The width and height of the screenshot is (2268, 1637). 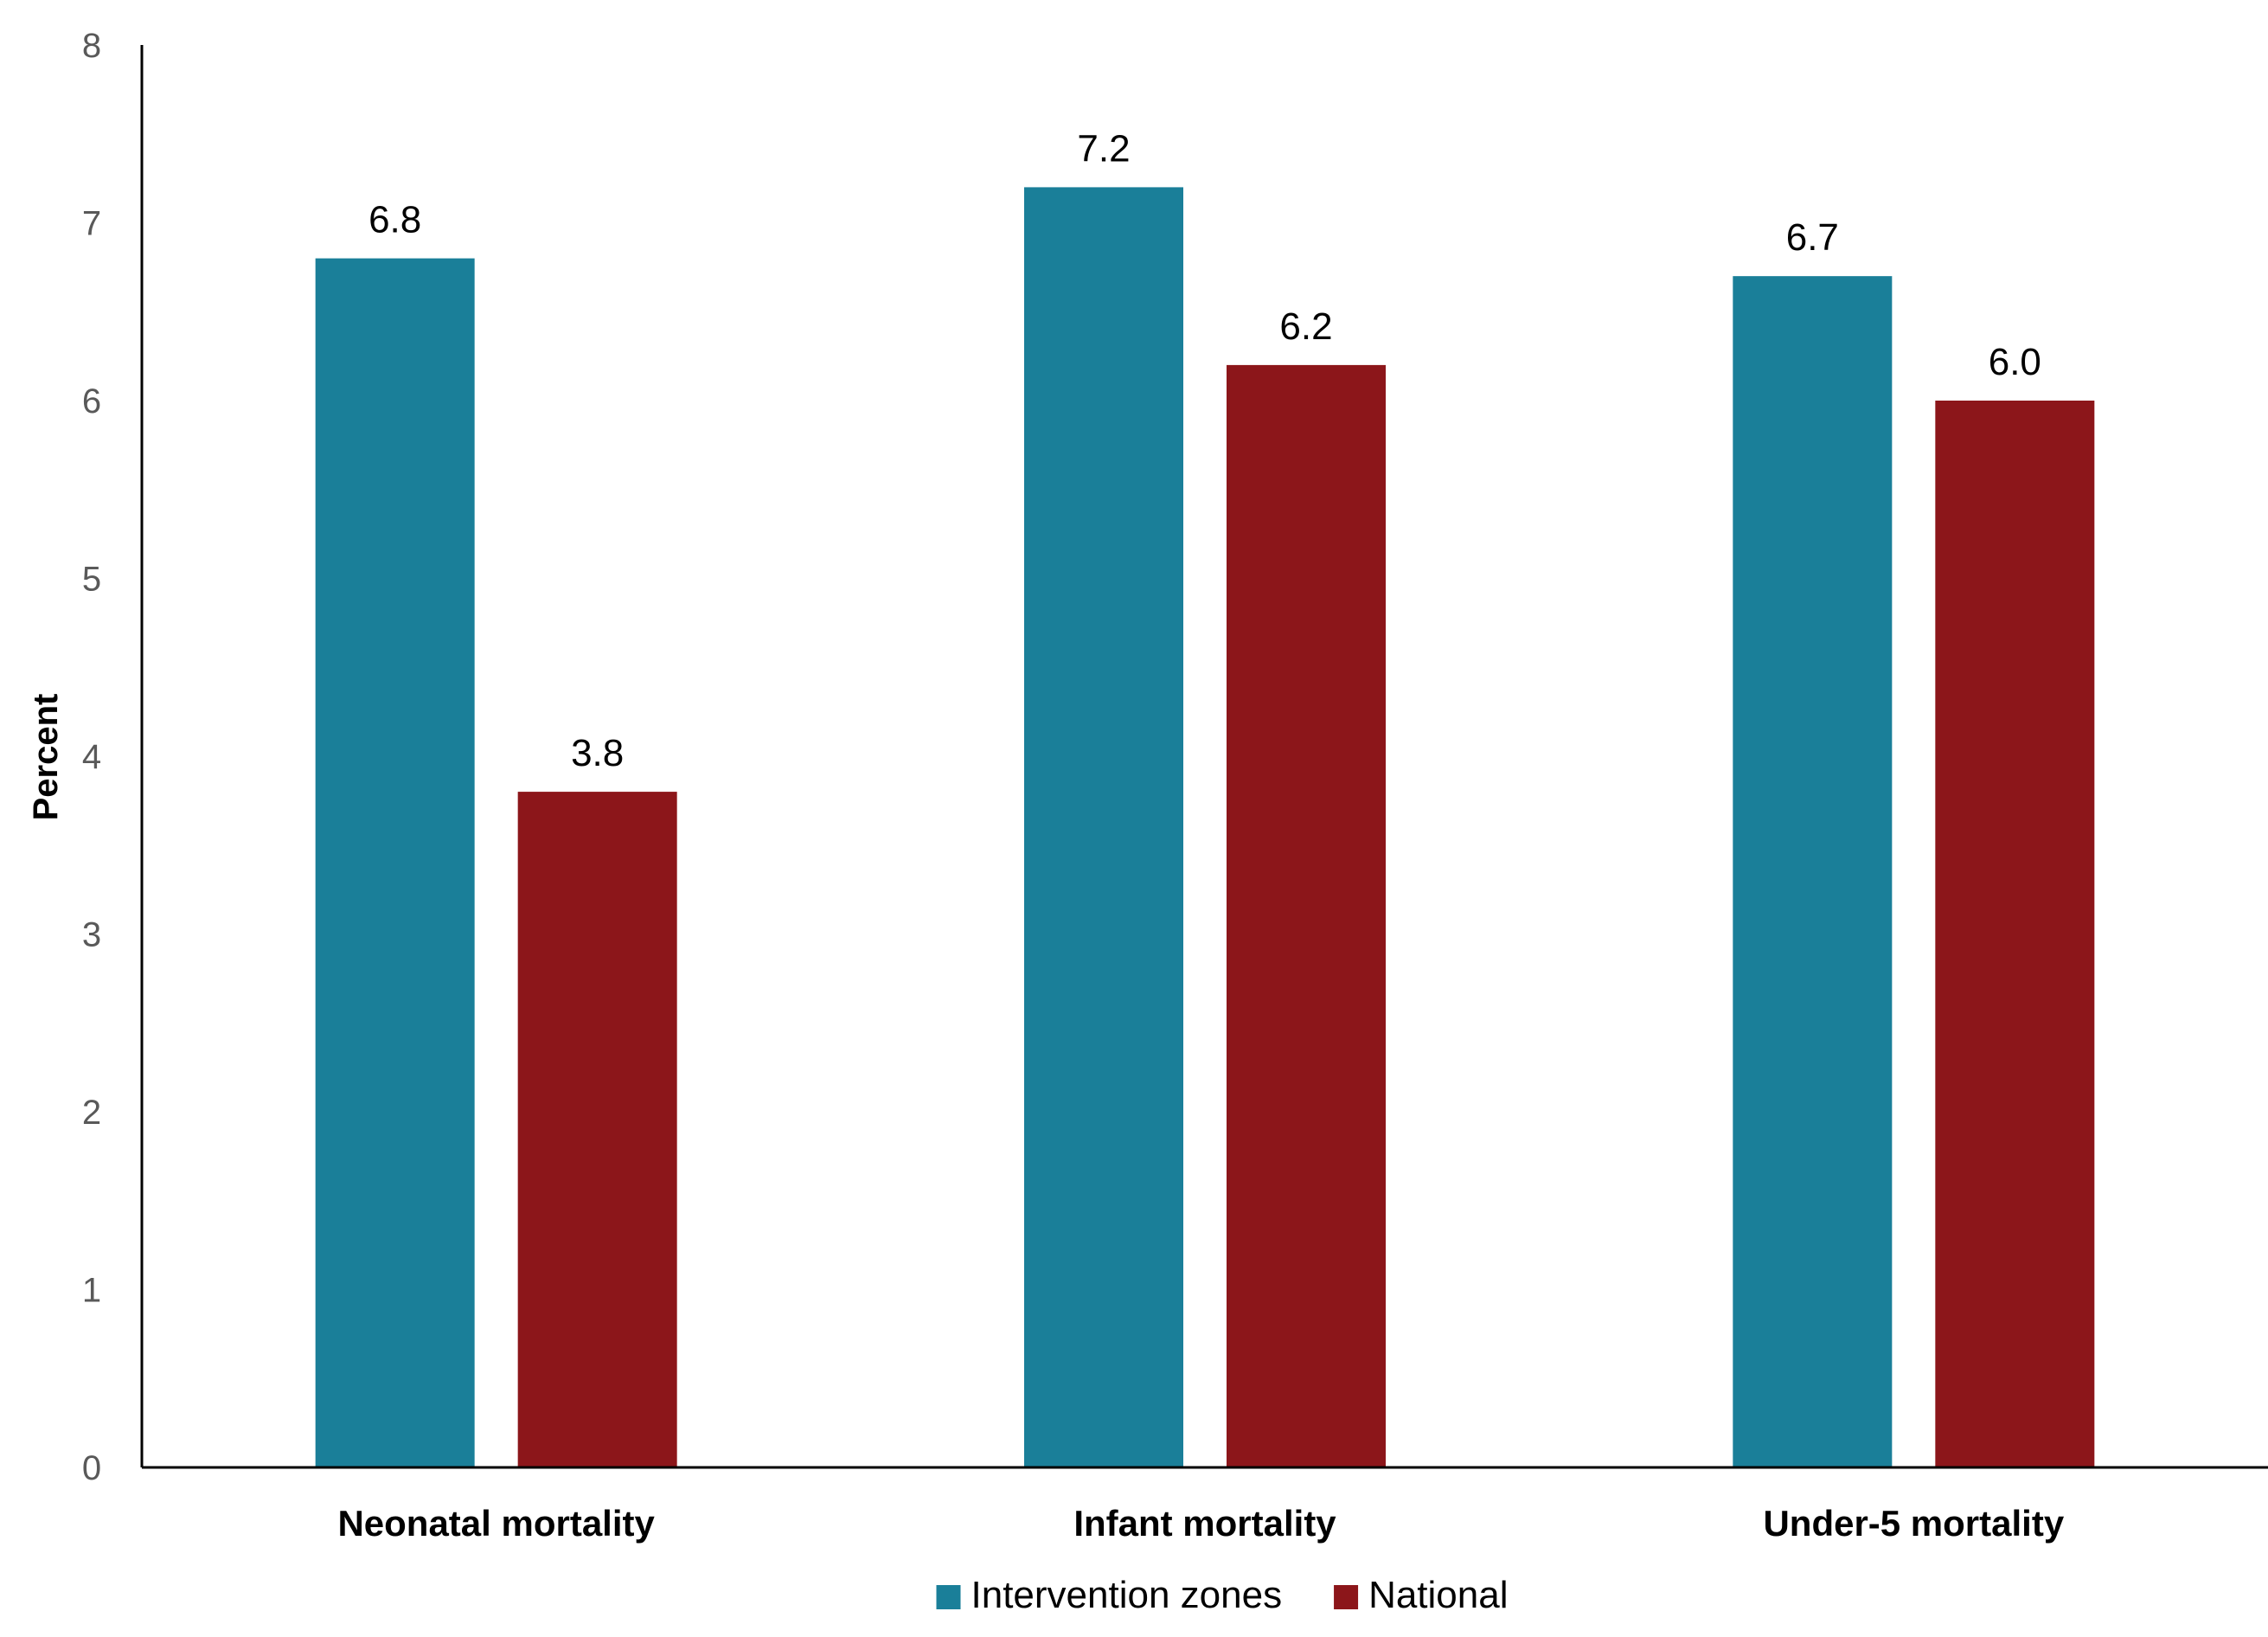 I want to click on y-tick-label: 0, so click(x=91, y=1468).